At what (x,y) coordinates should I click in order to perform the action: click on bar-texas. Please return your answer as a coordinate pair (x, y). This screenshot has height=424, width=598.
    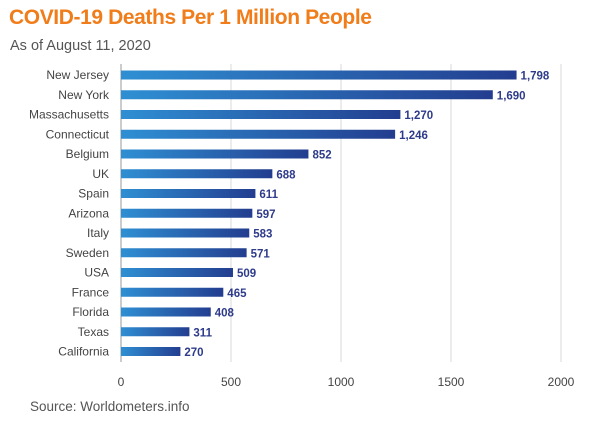
    Looking at the image, I should click on (155, 332).